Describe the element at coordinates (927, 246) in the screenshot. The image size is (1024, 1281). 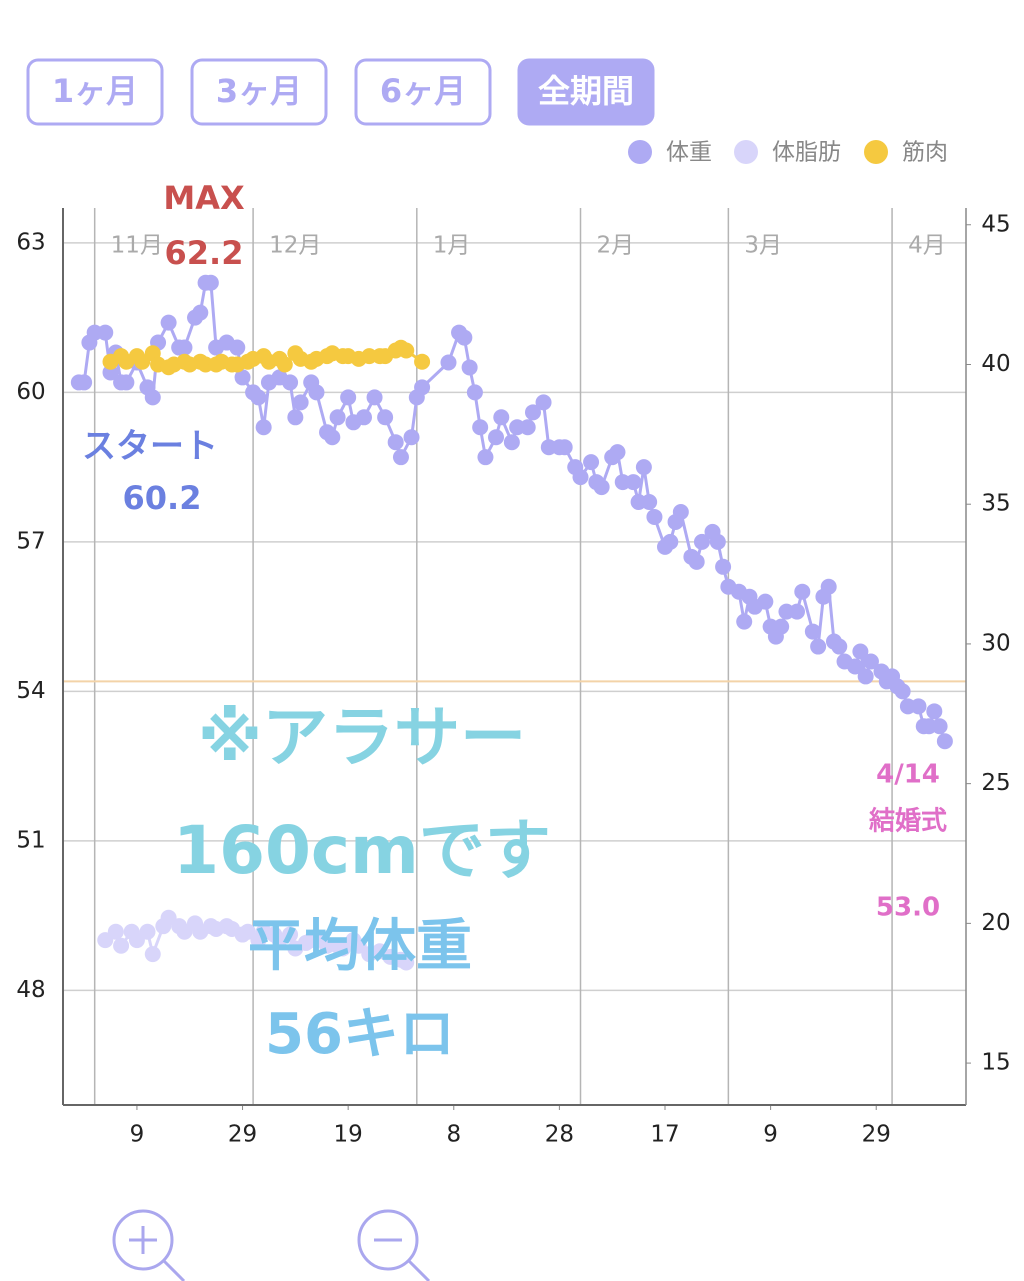
I see `month-label: 4月` at that location.